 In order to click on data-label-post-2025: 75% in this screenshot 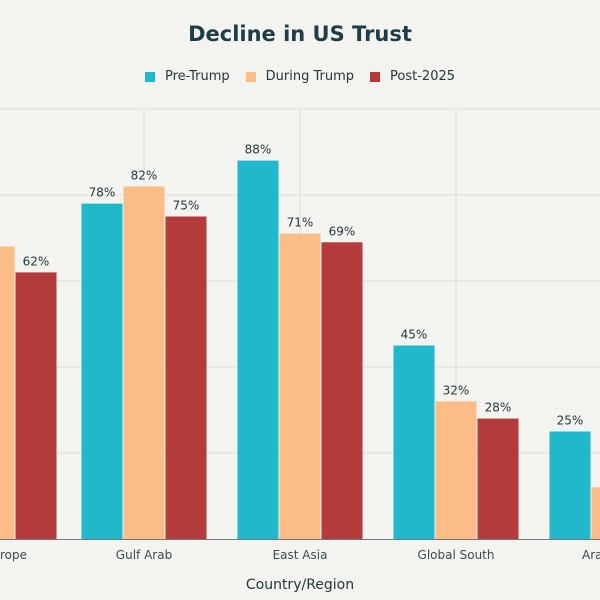, I will do `click(186, 206)`.